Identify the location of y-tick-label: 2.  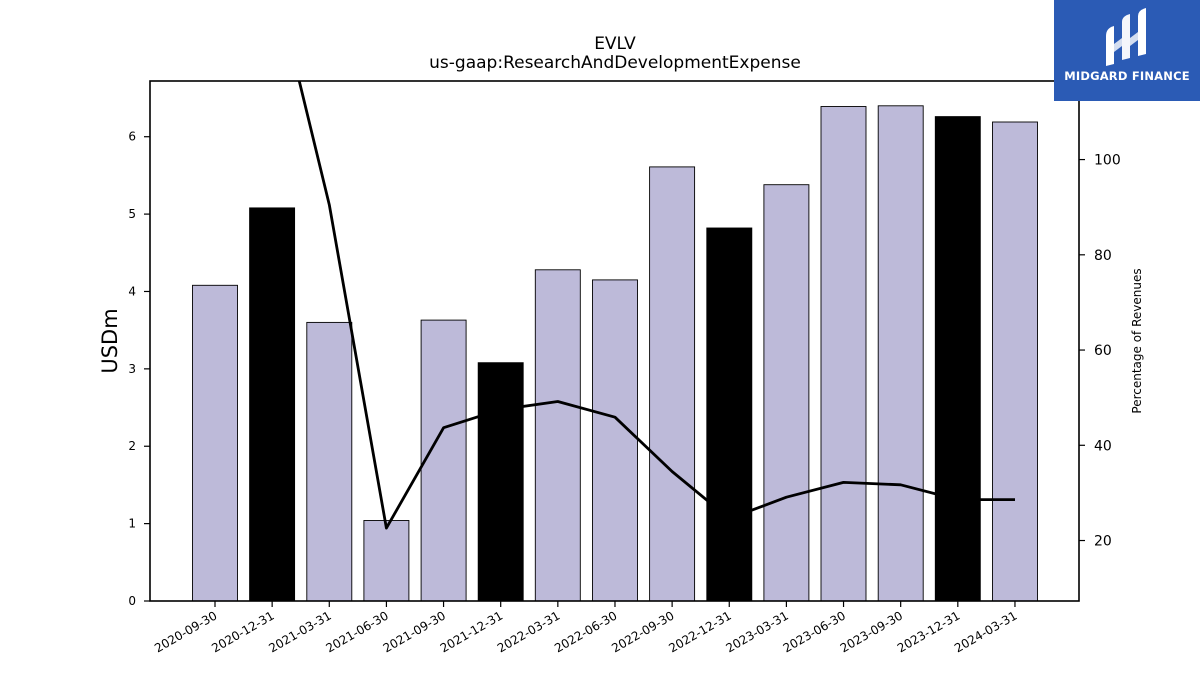
(132, 446).